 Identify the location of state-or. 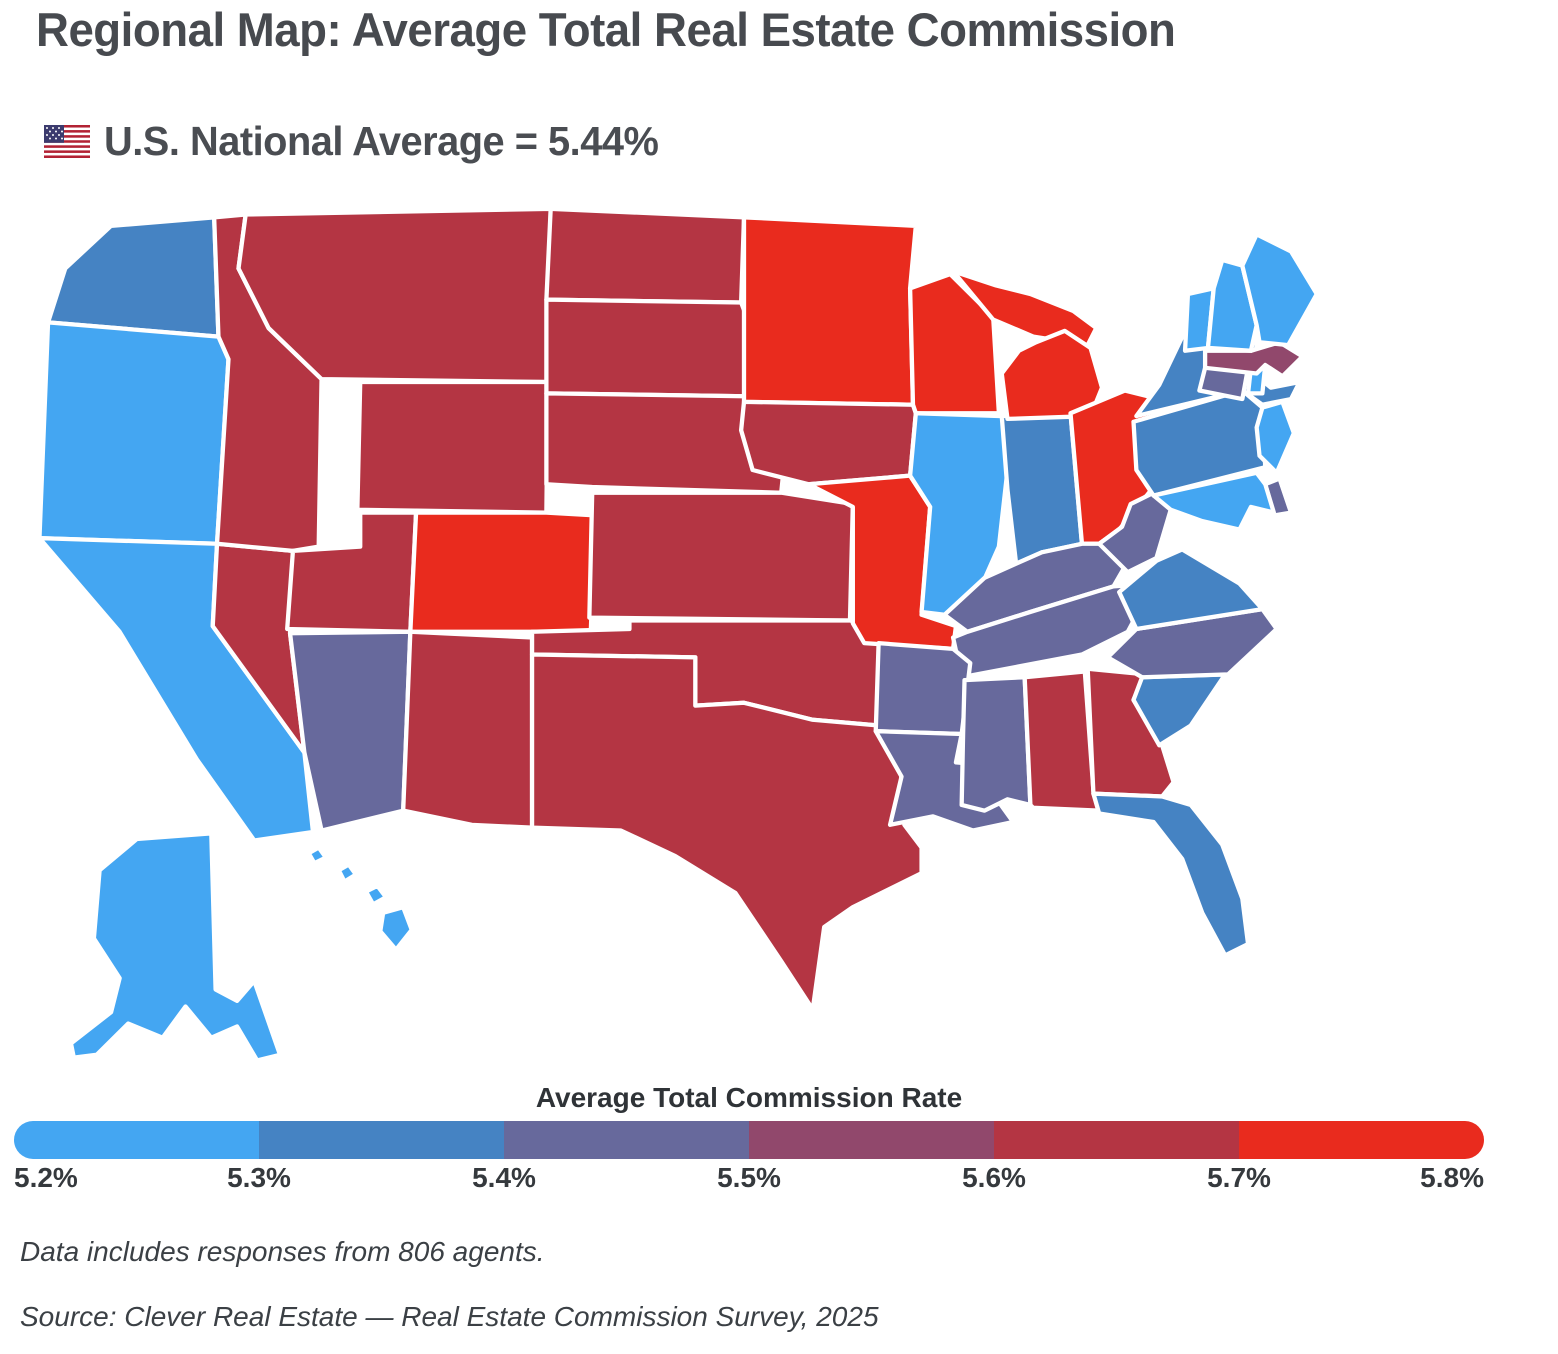
(134, 433).